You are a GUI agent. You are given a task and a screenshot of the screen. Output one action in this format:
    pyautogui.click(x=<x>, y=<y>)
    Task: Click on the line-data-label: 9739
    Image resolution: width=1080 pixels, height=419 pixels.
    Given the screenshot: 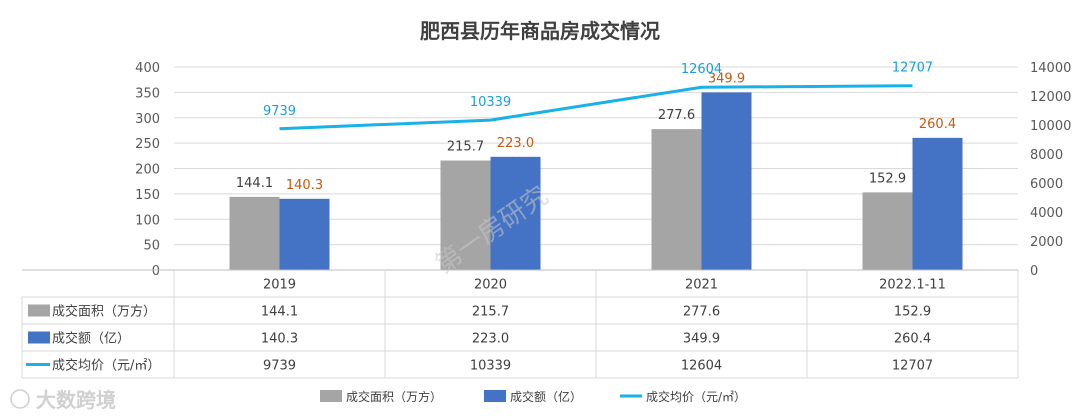 What is the action you would take?
    pyautogui.click(x=279, y=111)
    